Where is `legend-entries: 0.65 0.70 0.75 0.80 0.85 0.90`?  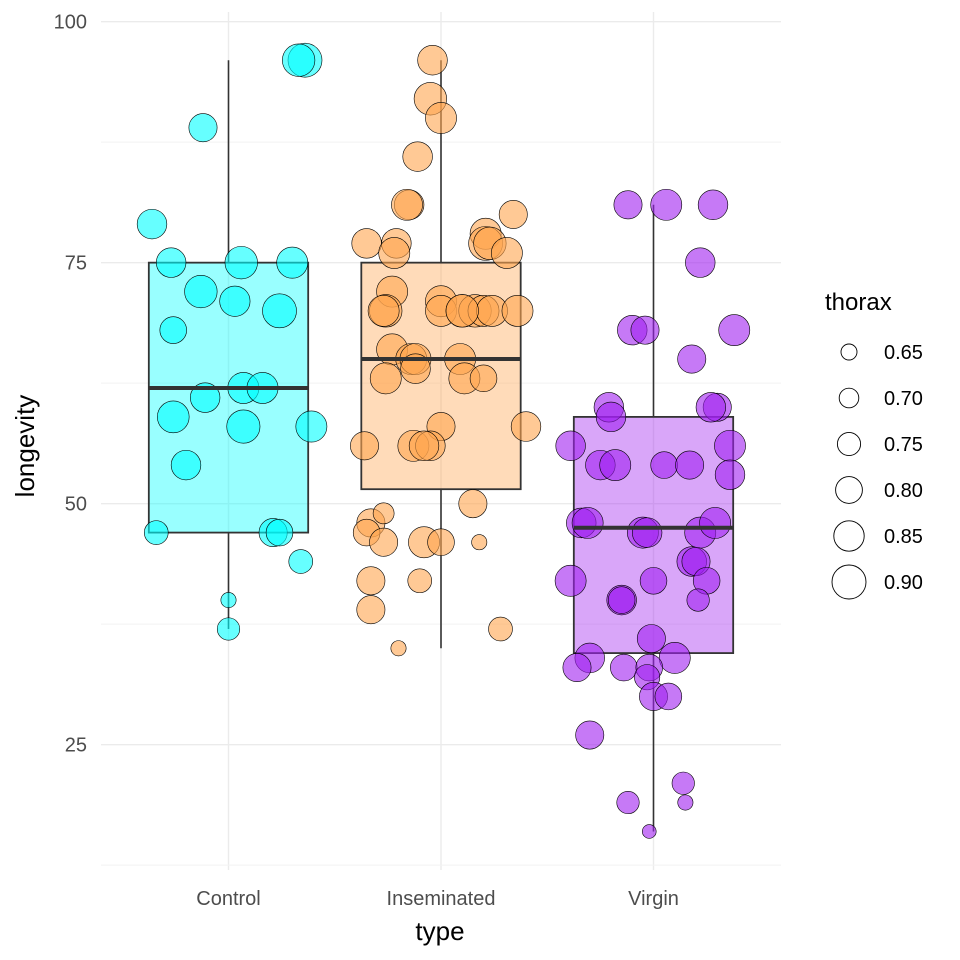
legend-entries: 0.65 0.70 0.75 0.80 0.85 0.90 is located at coordinates (877, 471).